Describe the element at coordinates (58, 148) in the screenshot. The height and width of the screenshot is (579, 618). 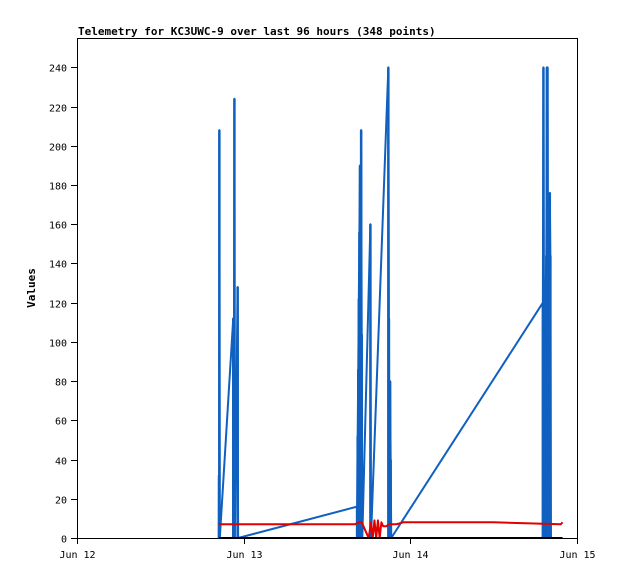
I see `y-tick-label: 200` at that location.